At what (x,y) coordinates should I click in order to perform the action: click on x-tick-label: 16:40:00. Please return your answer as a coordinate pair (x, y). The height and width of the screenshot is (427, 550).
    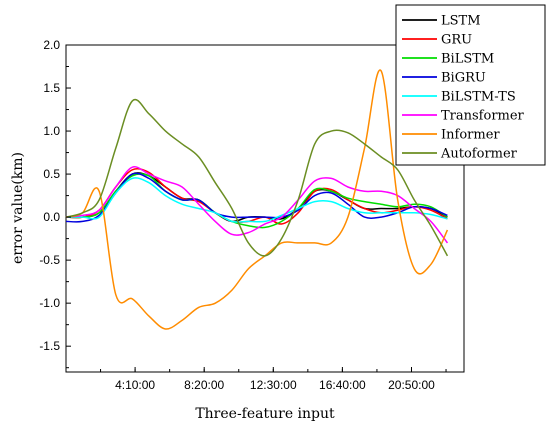
    Looking at the image, I should click on (342, 385).